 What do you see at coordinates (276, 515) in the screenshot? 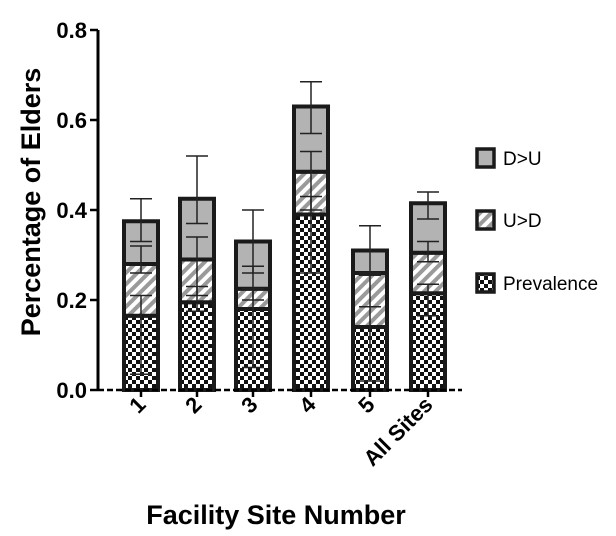
I see `x-axis-title: Facility Site Number` at bounding box center [276, 515].